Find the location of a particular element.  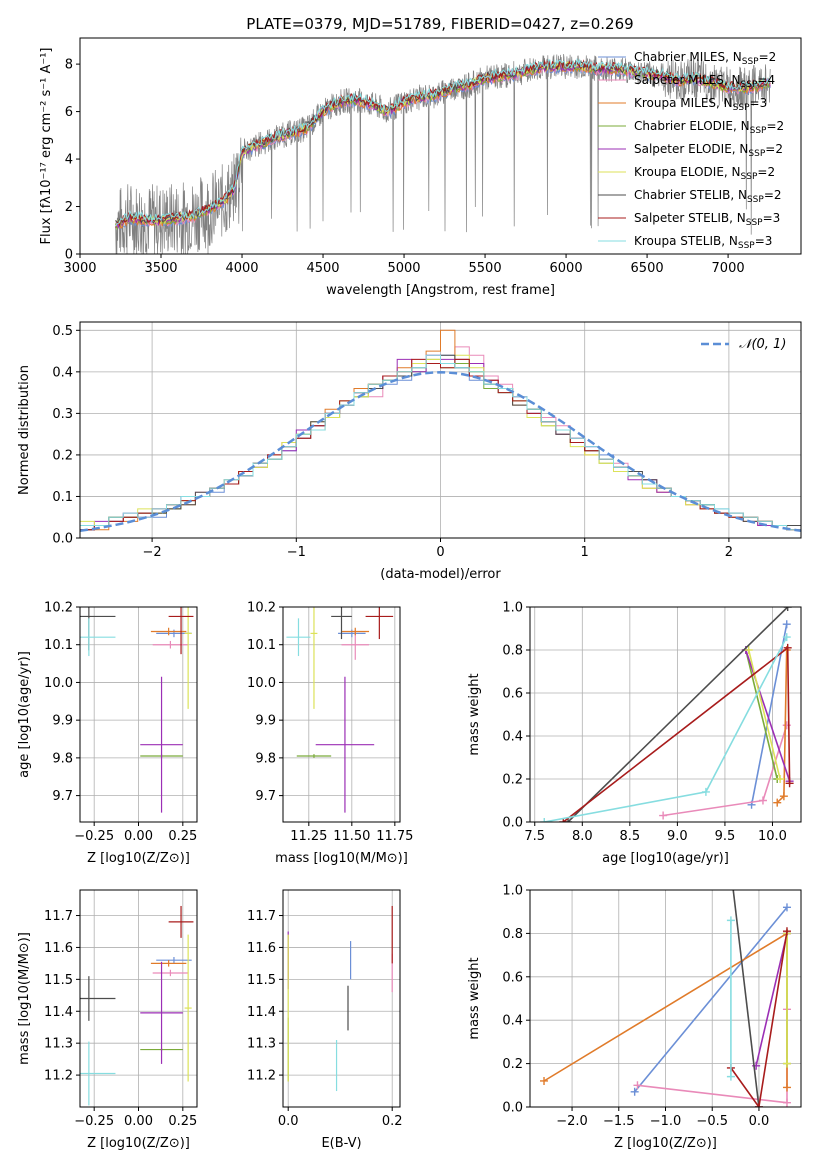

y-tick-label: 0.6 is located at coordinates (512, 694).